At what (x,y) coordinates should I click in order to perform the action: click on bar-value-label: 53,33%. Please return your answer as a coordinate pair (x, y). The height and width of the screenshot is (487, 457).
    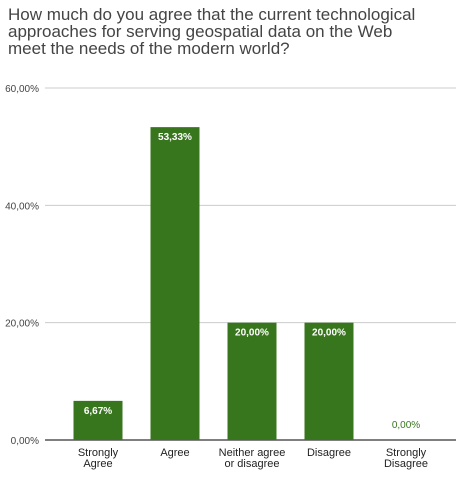
    Looking at the image, I should click on (175, 137).